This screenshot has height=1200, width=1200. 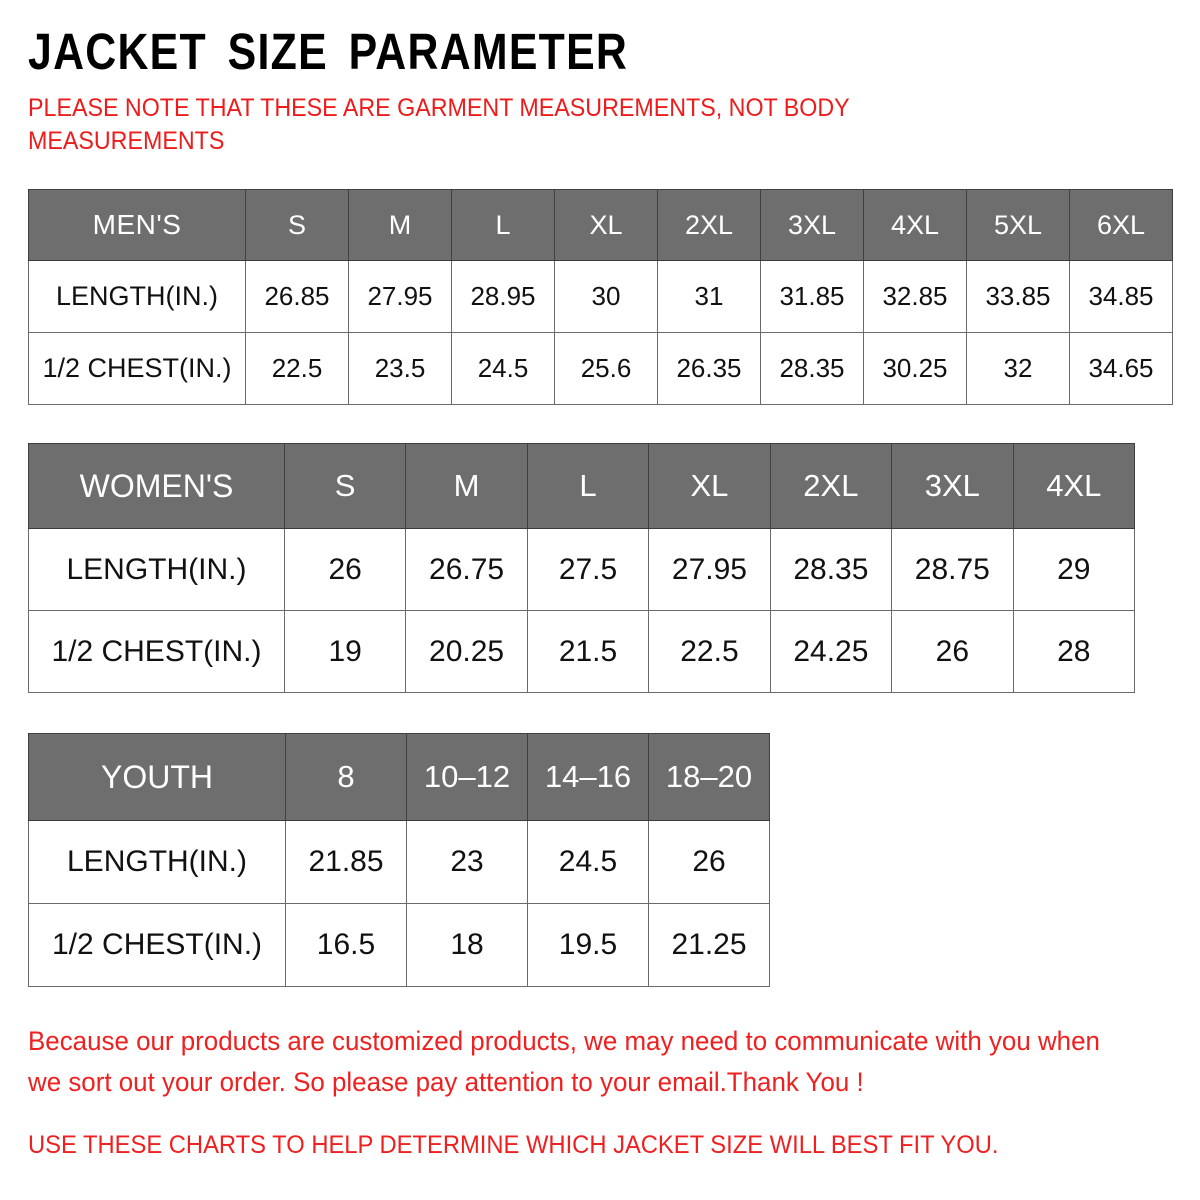 I want to click on mens-size-header-l: L, so click(x=503, y=225).